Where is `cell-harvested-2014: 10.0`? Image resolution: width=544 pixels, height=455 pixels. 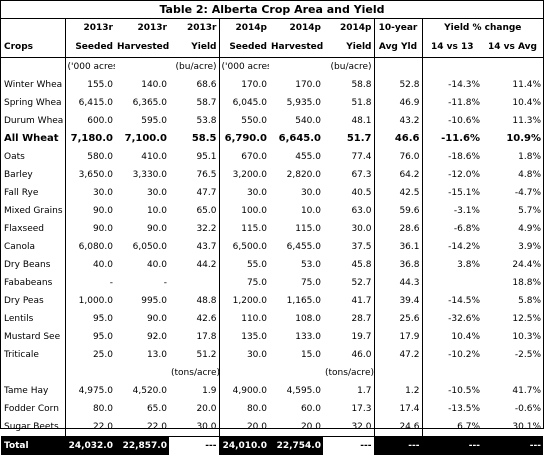 cell-harvested-2014: 10.0 is located at coordinates (296, 211).